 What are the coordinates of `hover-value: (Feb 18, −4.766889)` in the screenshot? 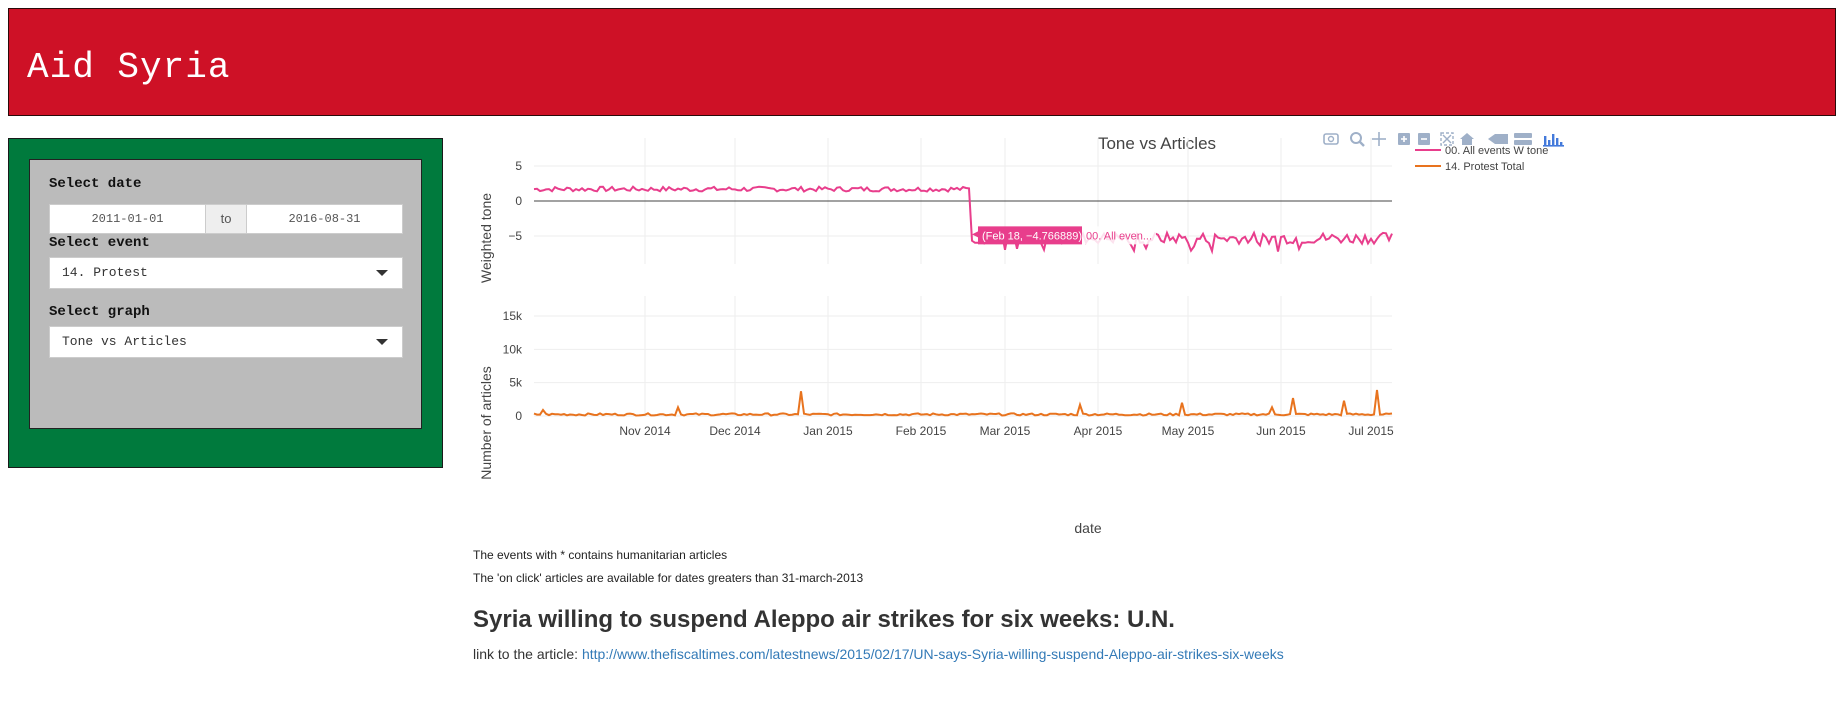 It's located at (1032, 236).